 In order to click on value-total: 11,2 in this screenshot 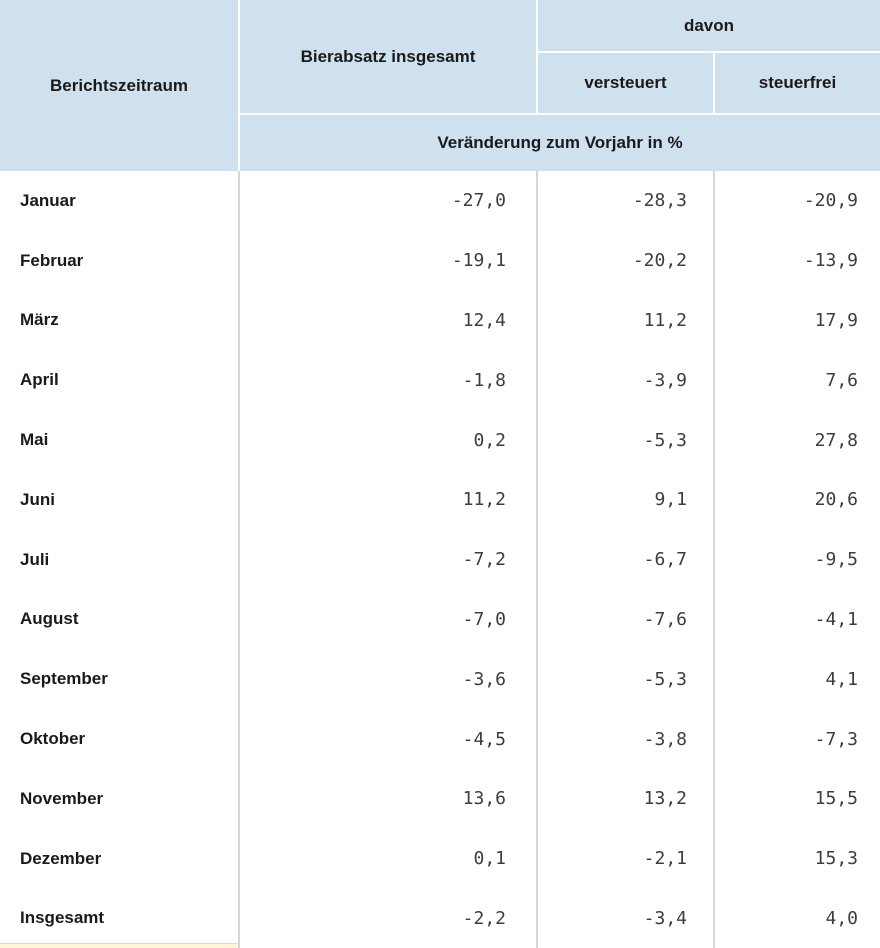, I will do `click(387, 499)`.